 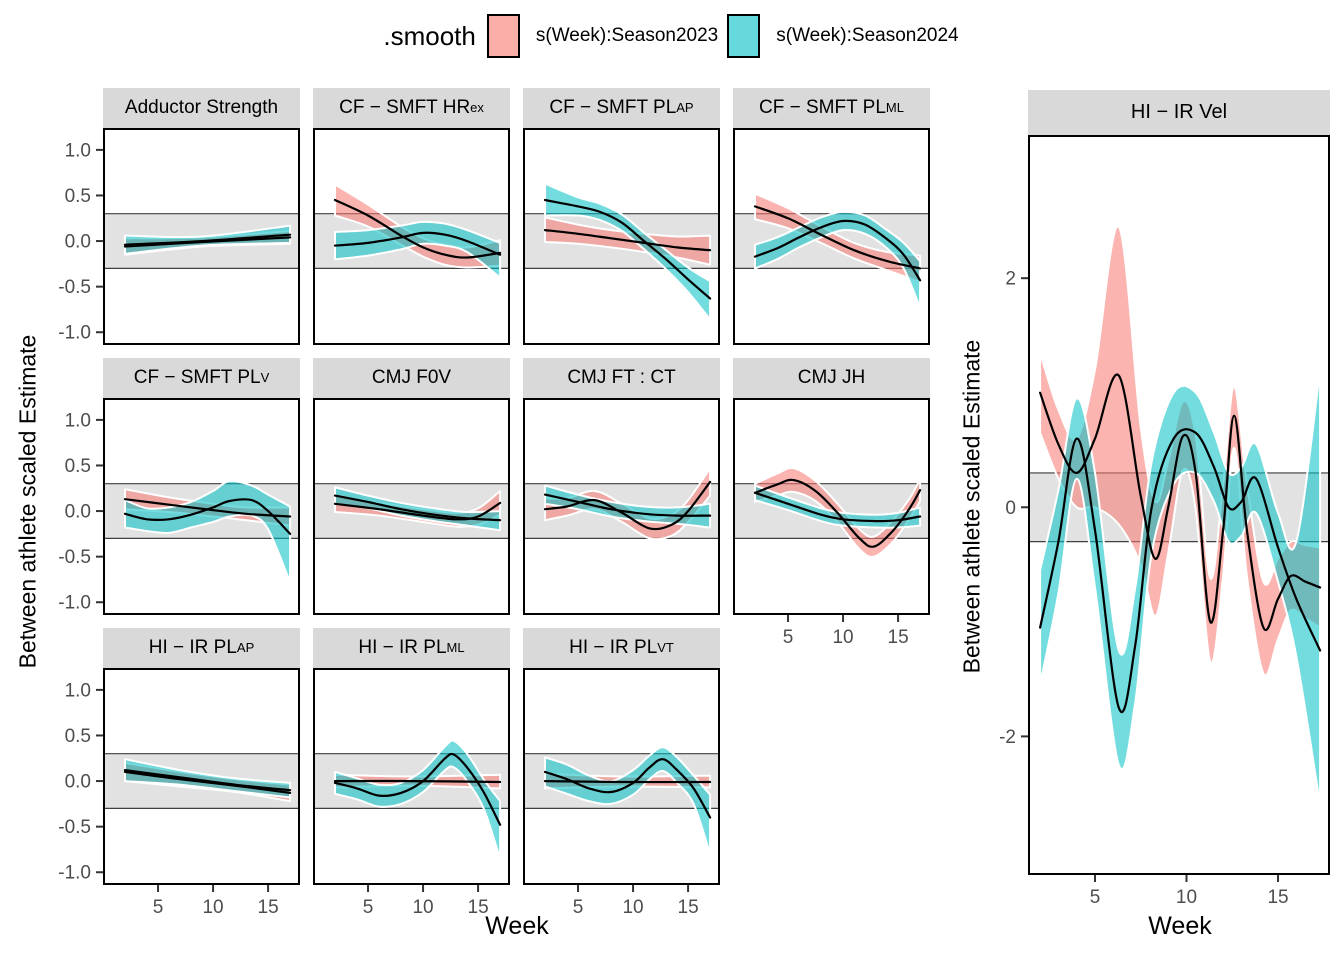 I want to click on panel-plot-9: 1.0 0.5 0.0 -0.5 -1.0 5 10 15, so click(x=179, y=793).